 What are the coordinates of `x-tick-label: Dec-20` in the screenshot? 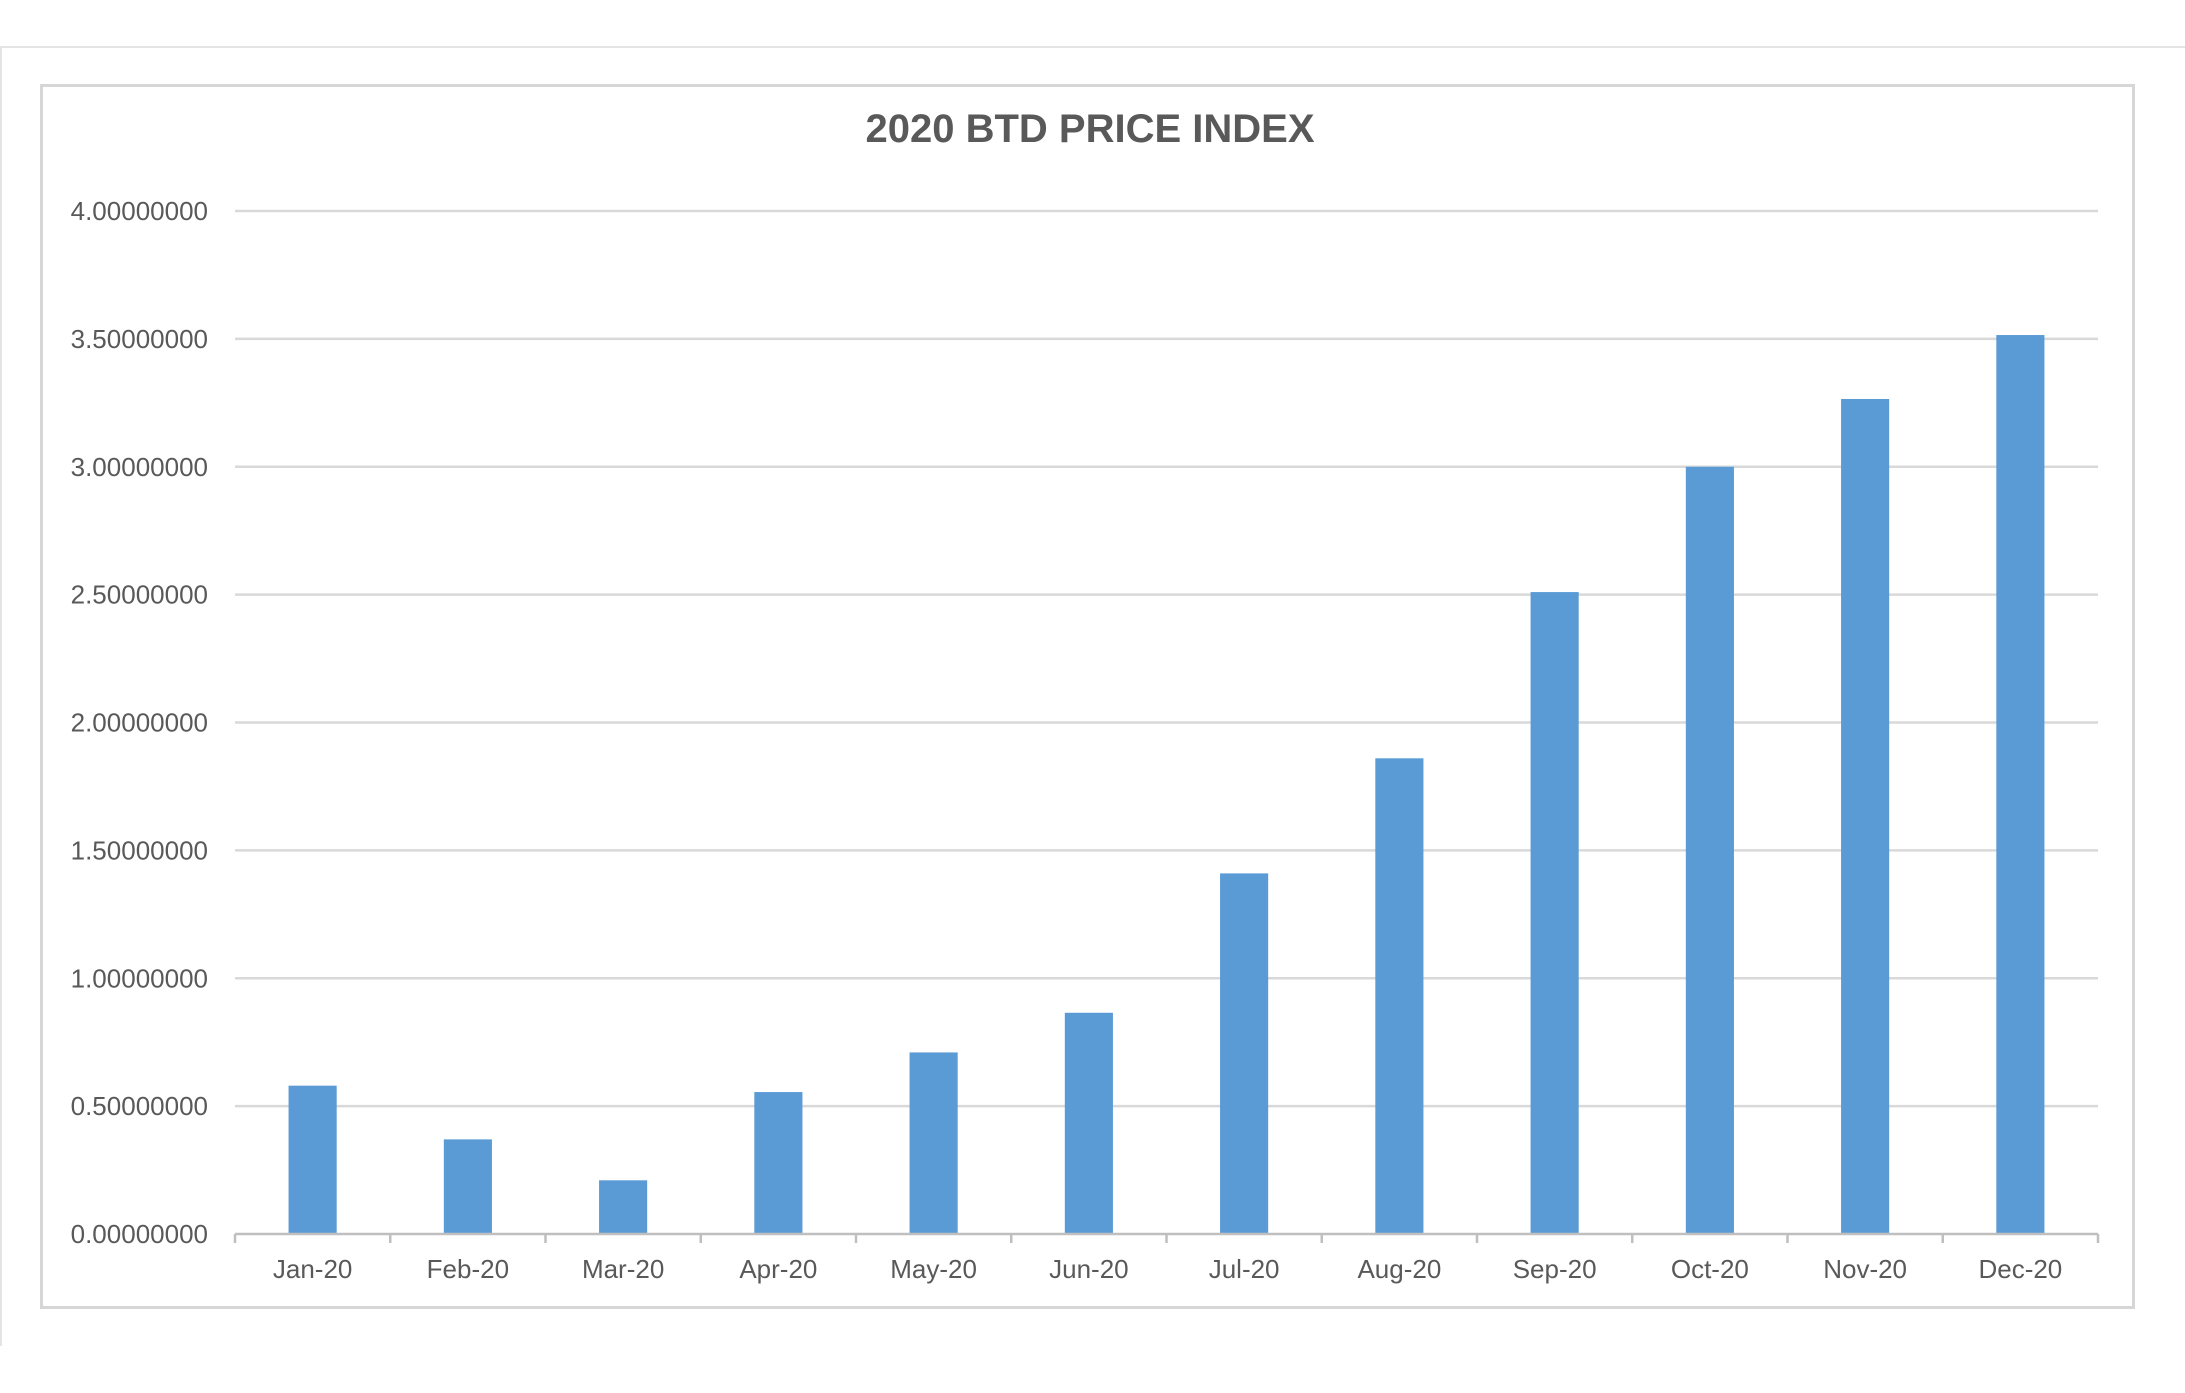 It's located at (2020, 1269).